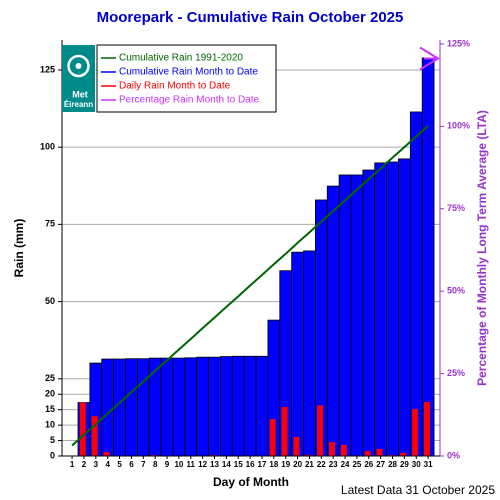 Image resolution: width=500 pixels, height=500 pixels. I want to click on x-tick-label: 2, so click(84, 464).